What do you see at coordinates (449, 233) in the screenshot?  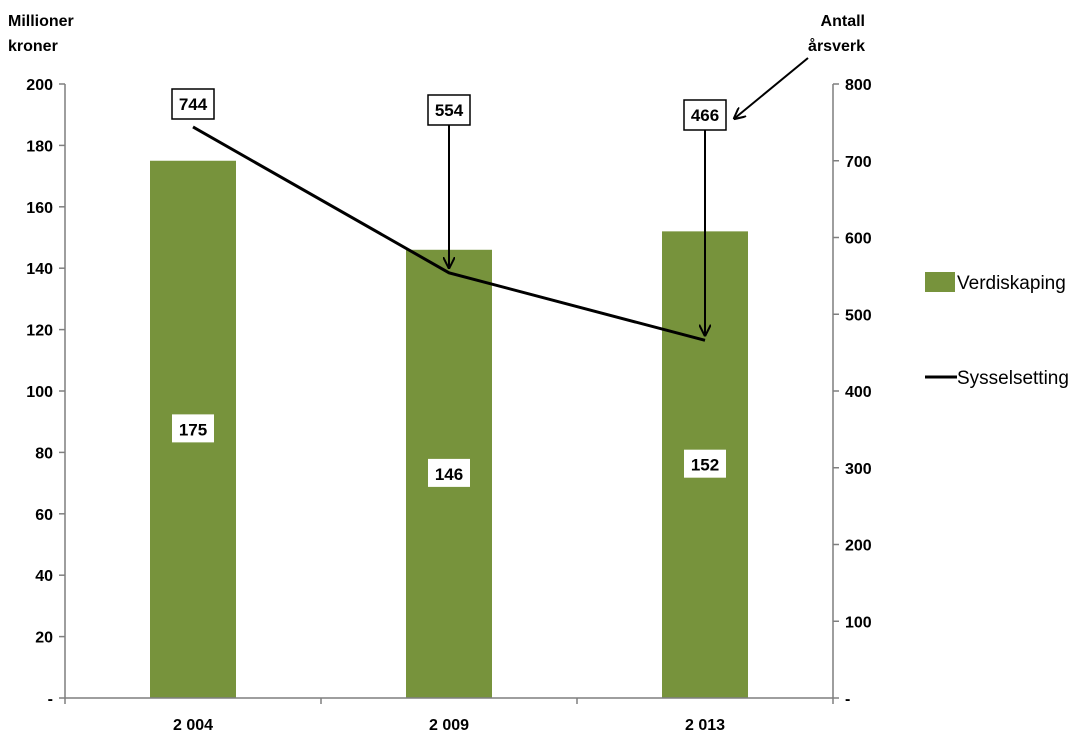 I see `line-series` at bounding box center [449, 233].